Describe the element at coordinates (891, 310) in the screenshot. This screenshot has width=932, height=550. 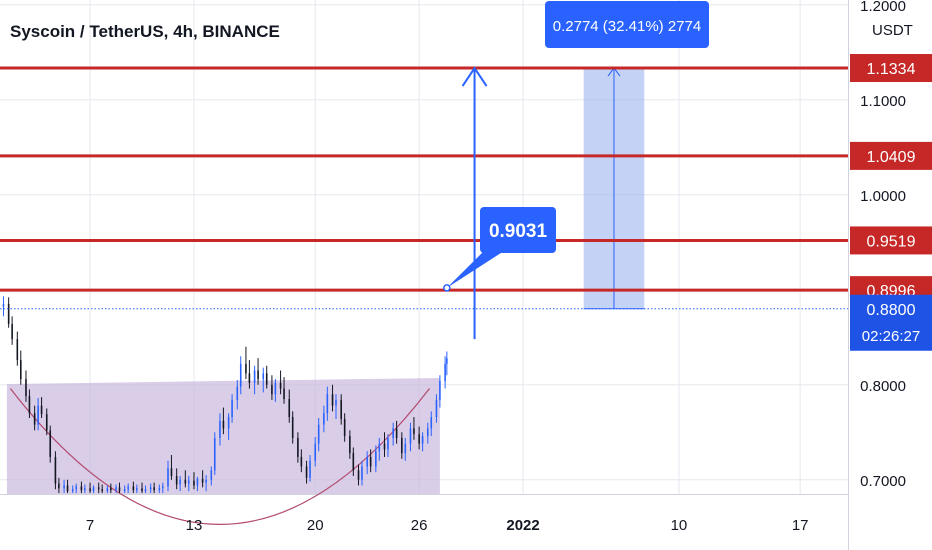
I see `last-price-label: 0.8800` at that location.